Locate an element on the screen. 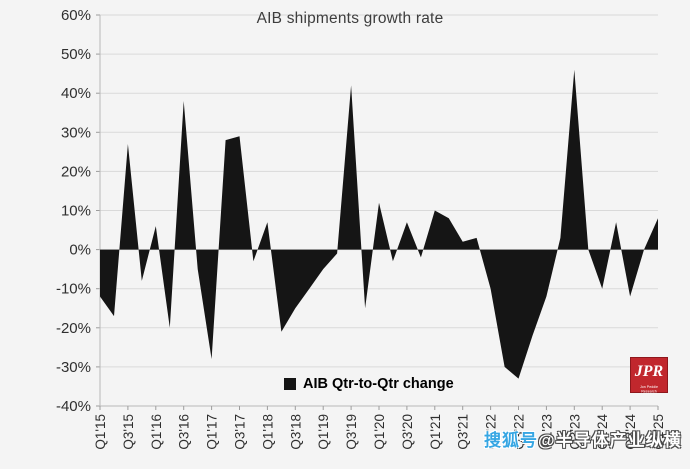 The height and width of the screenshot is (469, 690). chart-title: AIB shipments growth rate is located at coordinates (350, 18).